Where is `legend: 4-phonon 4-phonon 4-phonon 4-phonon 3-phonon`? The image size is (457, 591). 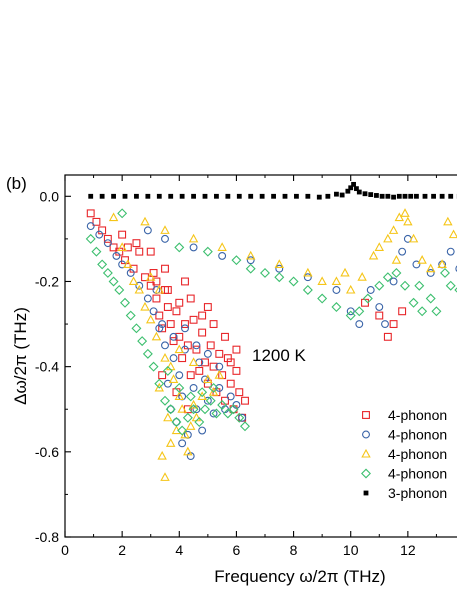 legend: 4-phonon 4-phonon 4-phonon 4-phonon 3-phonon is located at coordinates (404, 454).